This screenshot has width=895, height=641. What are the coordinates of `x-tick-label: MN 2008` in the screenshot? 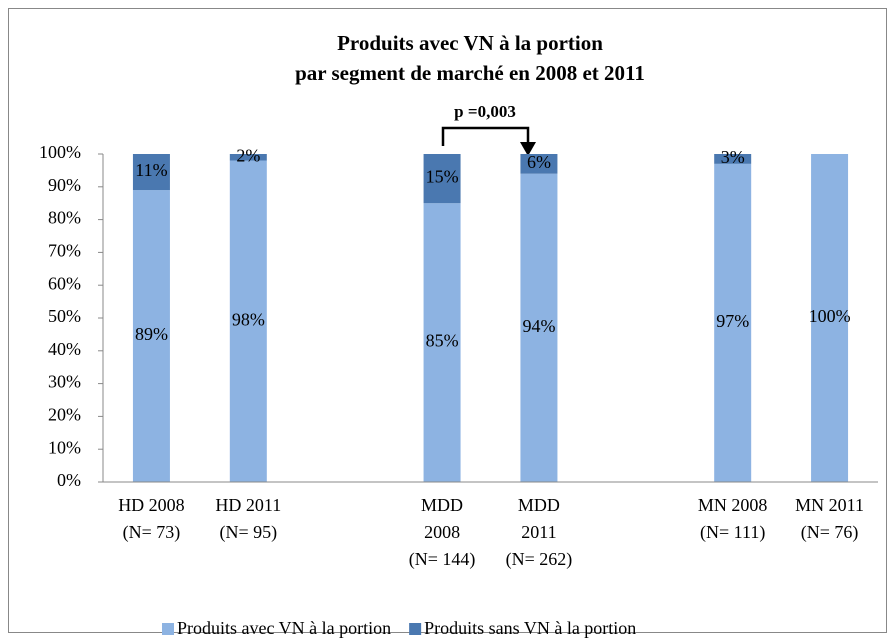 It's located at (733, 505).